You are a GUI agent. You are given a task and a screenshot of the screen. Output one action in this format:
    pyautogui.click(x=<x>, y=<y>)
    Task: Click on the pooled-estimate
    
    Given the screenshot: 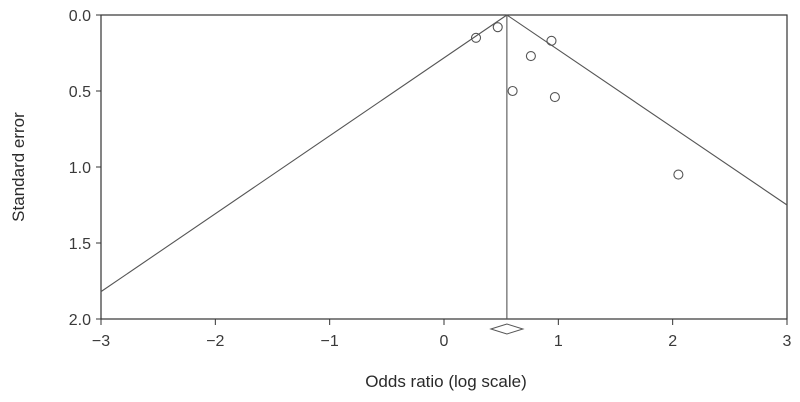 What is the action you would take?
    pyautogui.click(x=507, y=329)
    